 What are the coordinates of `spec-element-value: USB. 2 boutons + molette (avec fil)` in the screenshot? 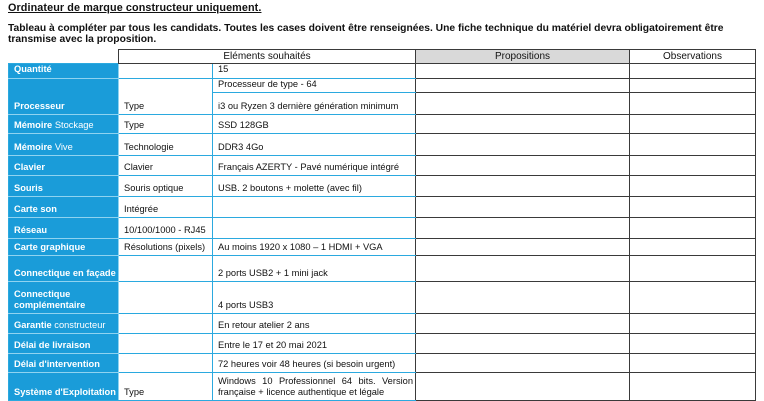 It's located at (314, 186).